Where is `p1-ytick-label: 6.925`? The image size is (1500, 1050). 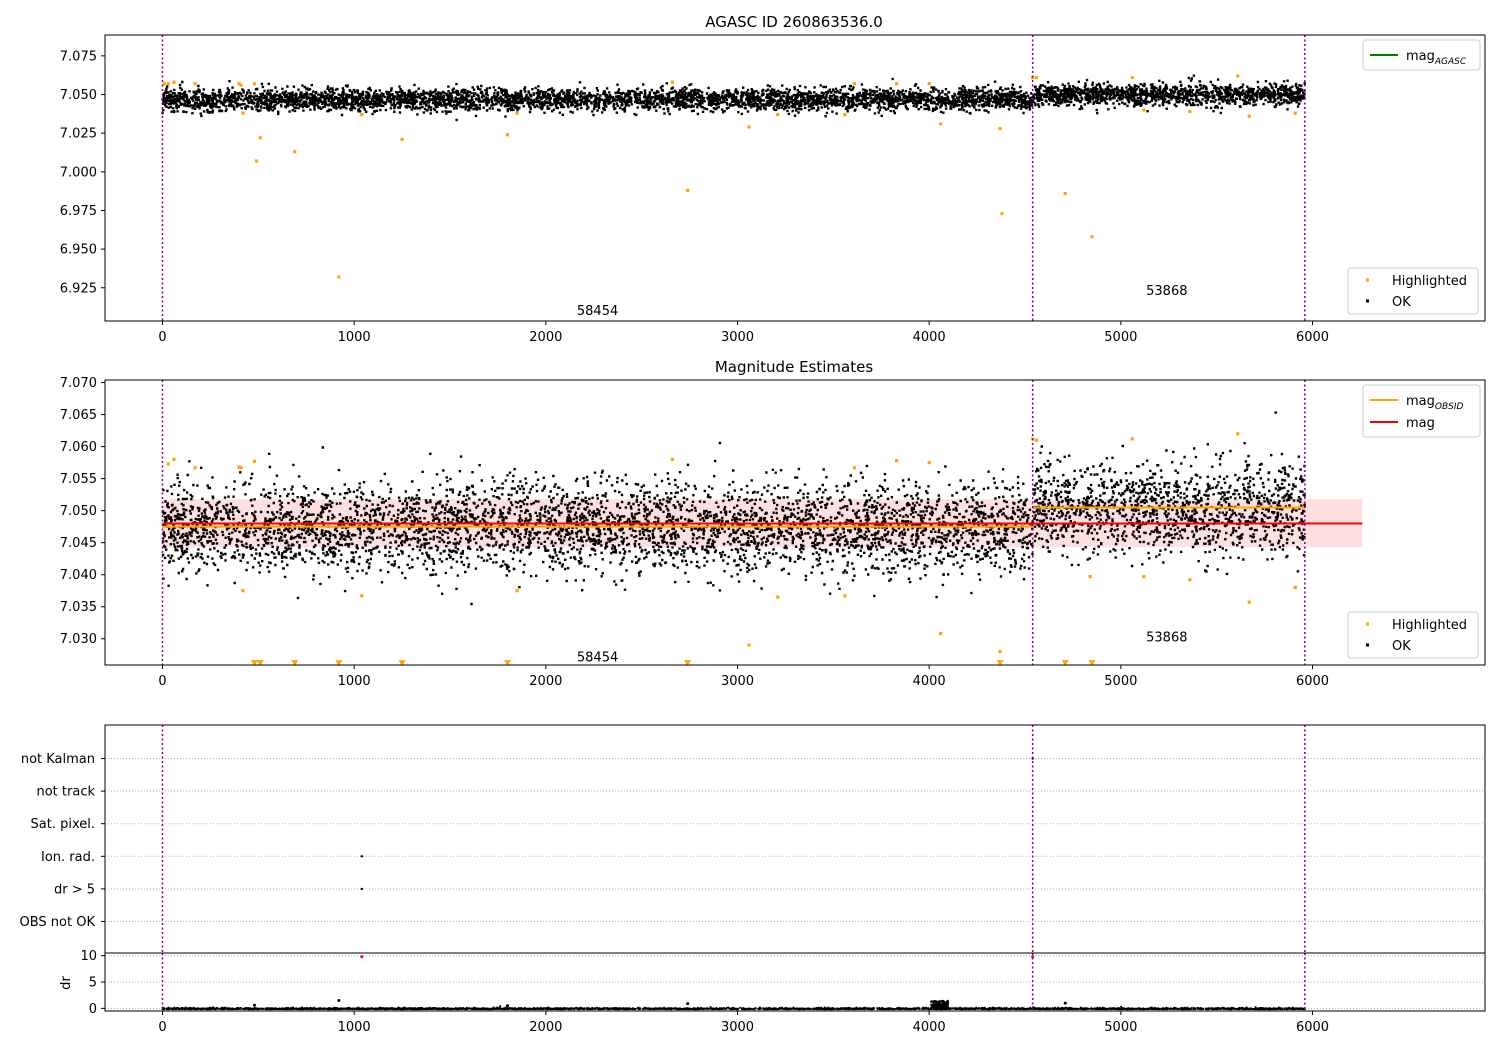
p1-ytick-label: 6.925 is located at coordinates (78, 288).